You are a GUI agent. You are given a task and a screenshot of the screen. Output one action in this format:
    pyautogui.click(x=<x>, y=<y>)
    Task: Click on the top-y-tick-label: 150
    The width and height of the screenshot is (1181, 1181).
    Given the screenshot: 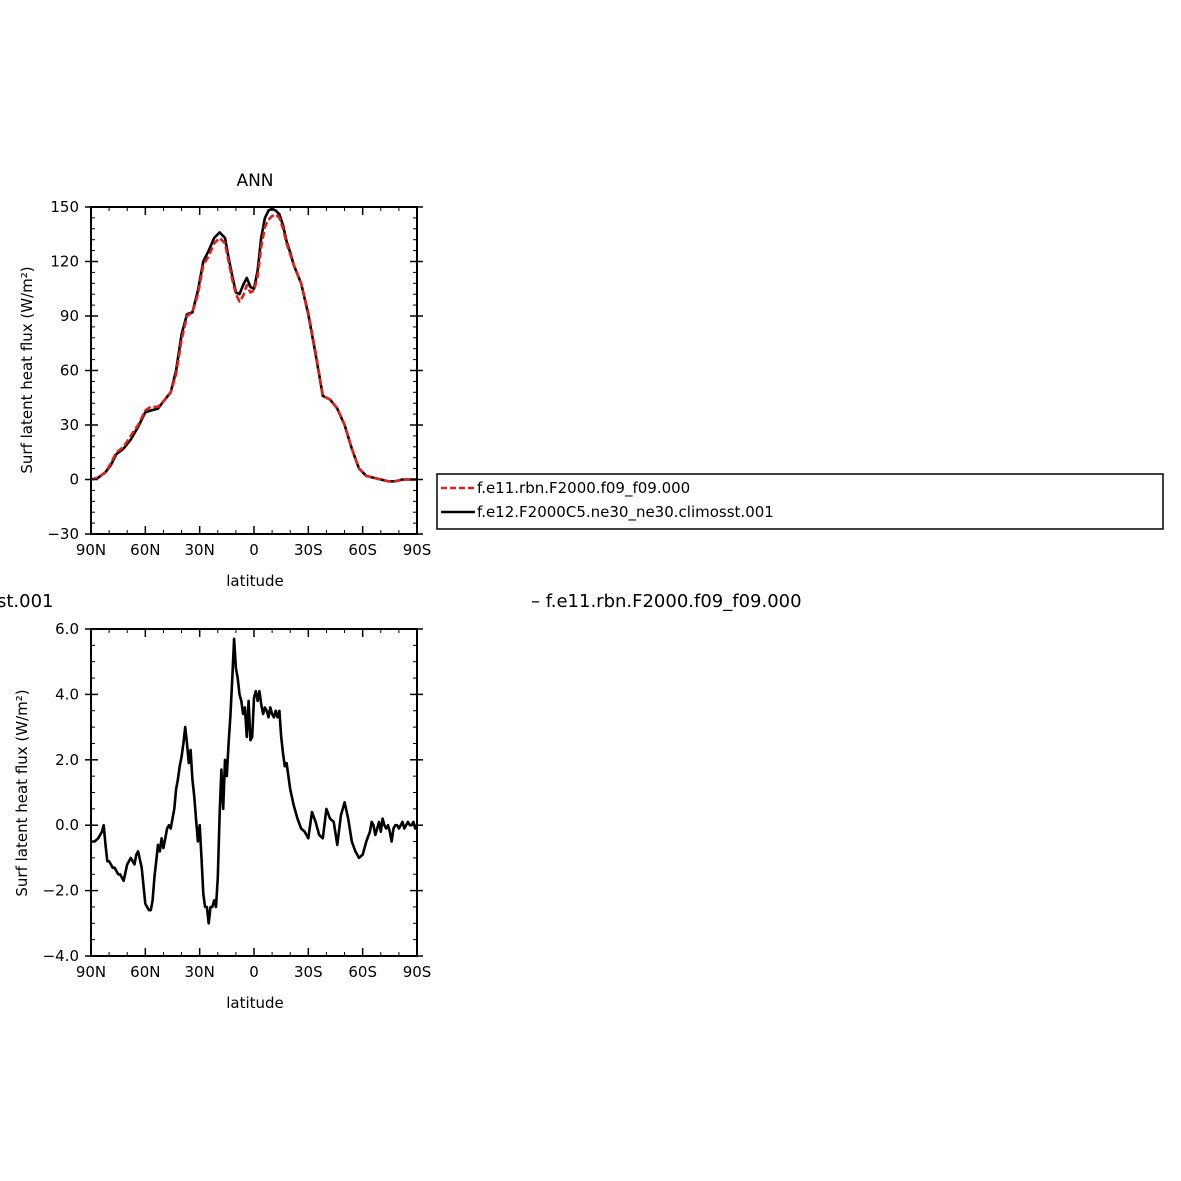 What is the action you would take?
    pyautogui.click(x=64, y=207)
    